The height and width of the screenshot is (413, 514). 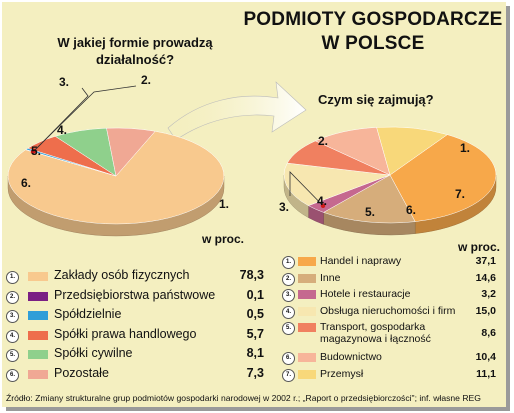 What do you see at coordinates (373, 43) in the screenshot?
I see `main-title-line-2: W POLSCE` at bounding box center [373, 43].